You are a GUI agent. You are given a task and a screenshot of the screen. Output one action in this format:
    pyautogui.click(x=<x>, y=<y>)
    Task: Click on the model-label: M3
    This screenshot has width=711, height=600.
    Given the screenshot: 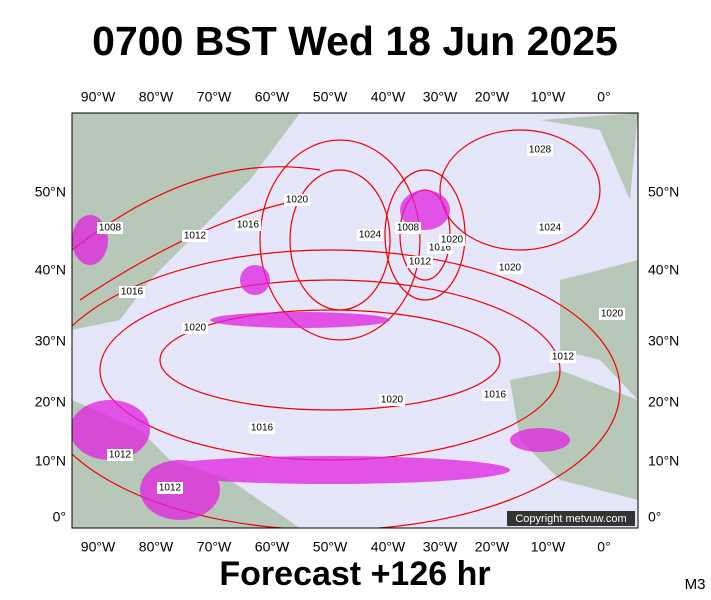 What is the action you would take?
    pyautogui.click(x=695, y=584)
    